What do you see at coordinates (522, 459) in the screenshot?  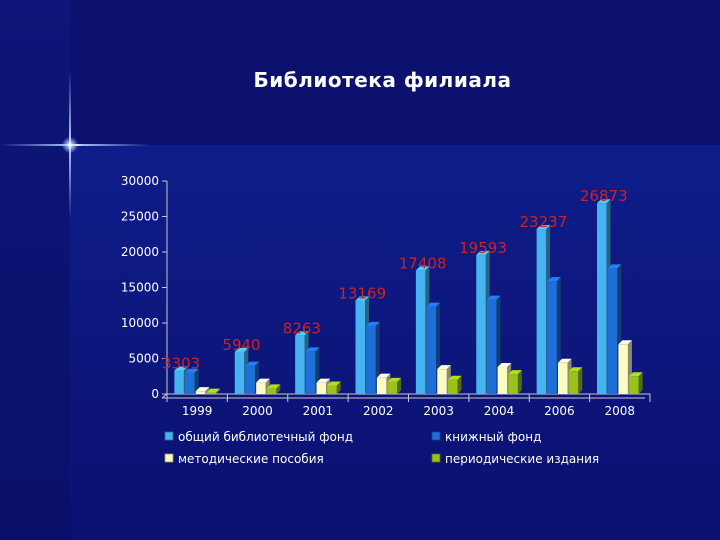 I see `legend-label: периодические издания` at bounding box center [522, 459].